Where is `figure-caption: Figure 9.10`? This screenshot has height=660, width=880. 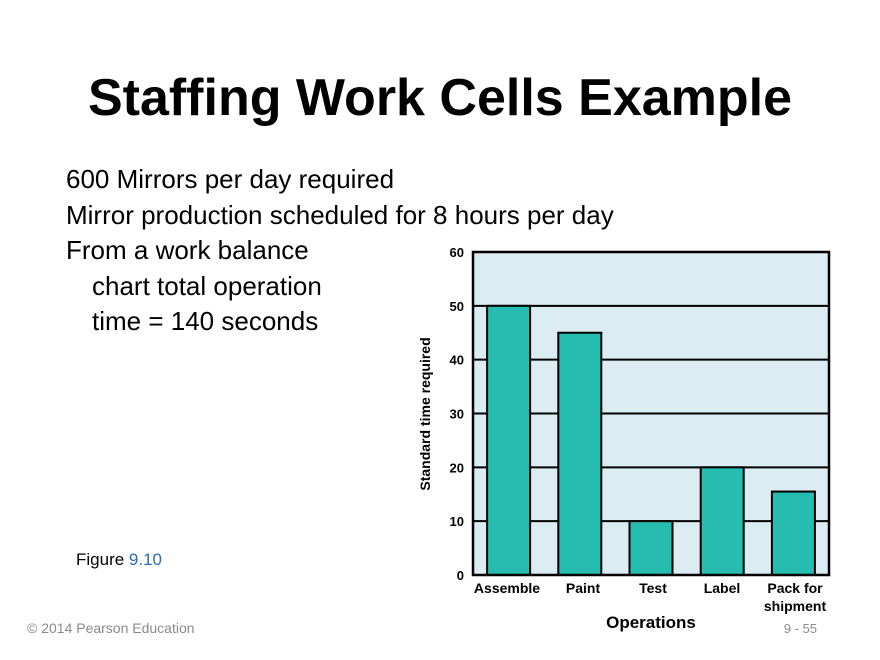 figure-caption: Figure 9.10 is located at coordinates (119, 560).